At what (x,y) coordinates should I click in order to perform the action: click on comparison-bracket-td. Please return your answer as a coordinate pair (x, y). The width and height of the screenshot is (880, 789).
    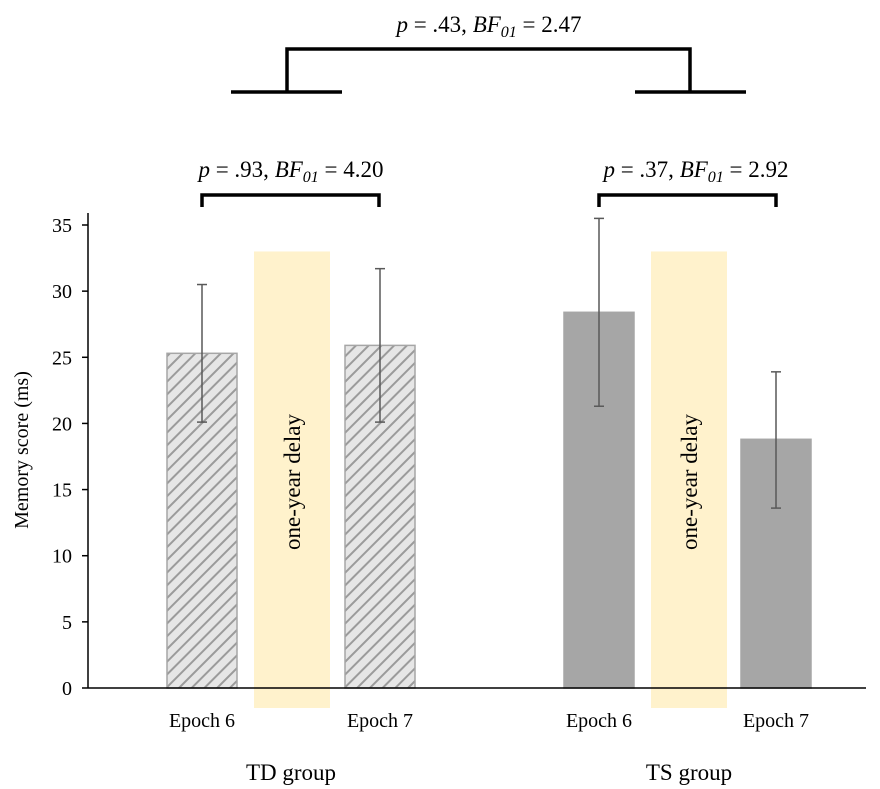
    Looking at the image, I should click on (290, 200).